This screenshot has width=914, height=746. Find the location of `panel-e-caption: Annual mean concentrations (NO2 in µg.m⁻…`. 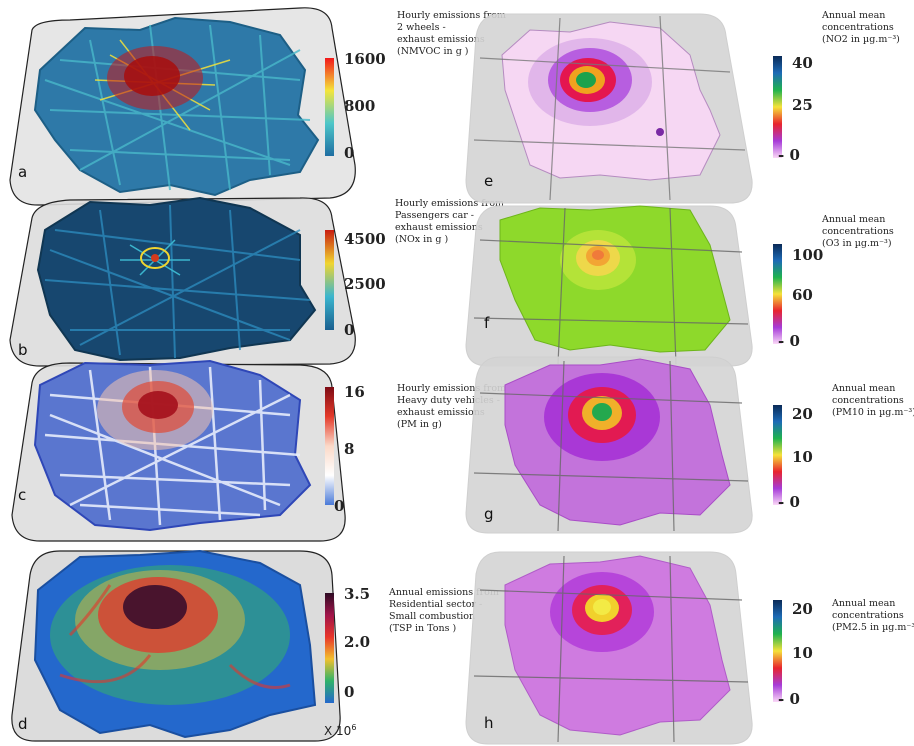

panel-e-caption: Annual mean concentrations (NO2 in µg.m⁻… is located at coordinates (861, 28).